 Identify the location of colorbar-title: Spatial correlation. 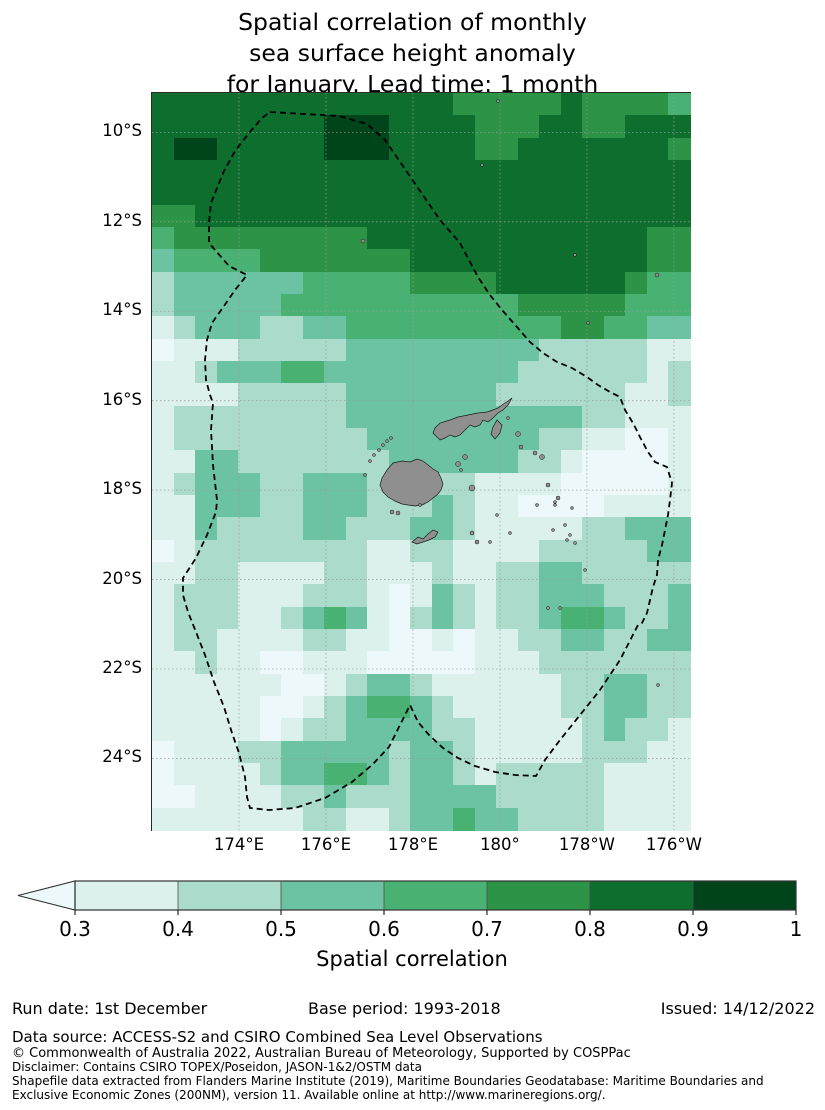
(412, 959).